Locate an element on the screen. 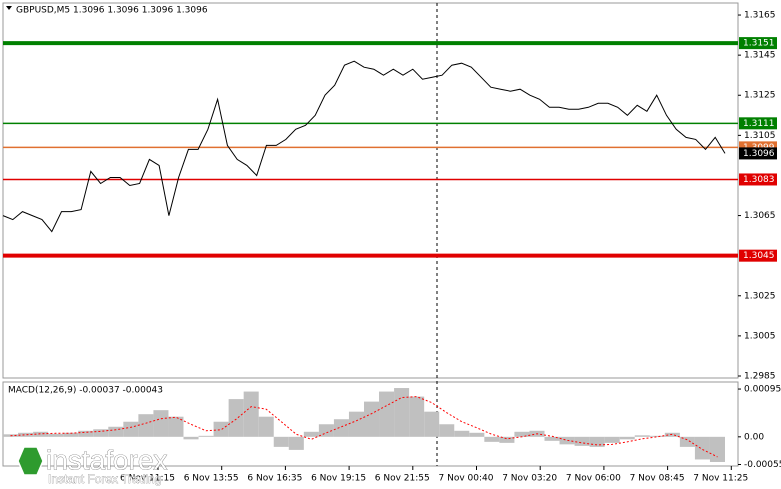  logo-name: instaforex is located at coordinates (106, 459).